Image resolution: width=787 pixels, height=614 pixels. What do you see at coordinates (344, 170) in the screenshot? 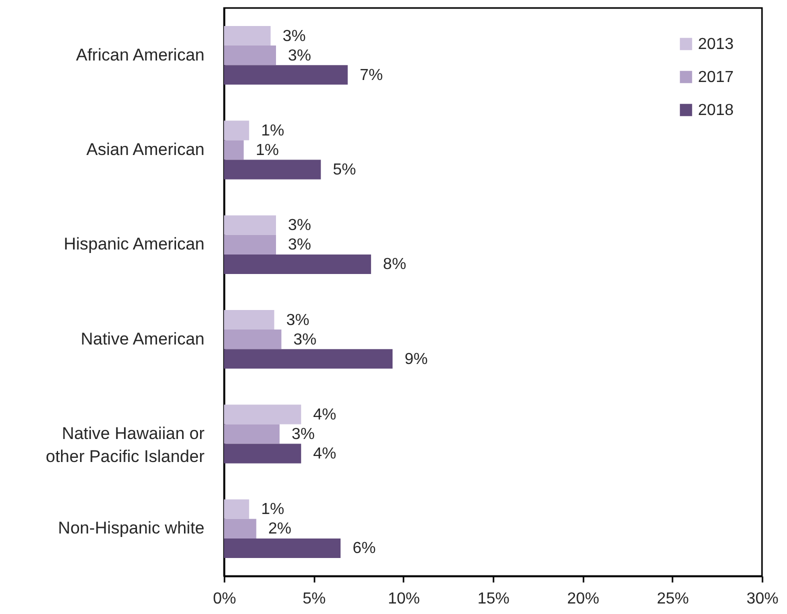
I see `data-label: 5%` at bounding box center [344, 170].